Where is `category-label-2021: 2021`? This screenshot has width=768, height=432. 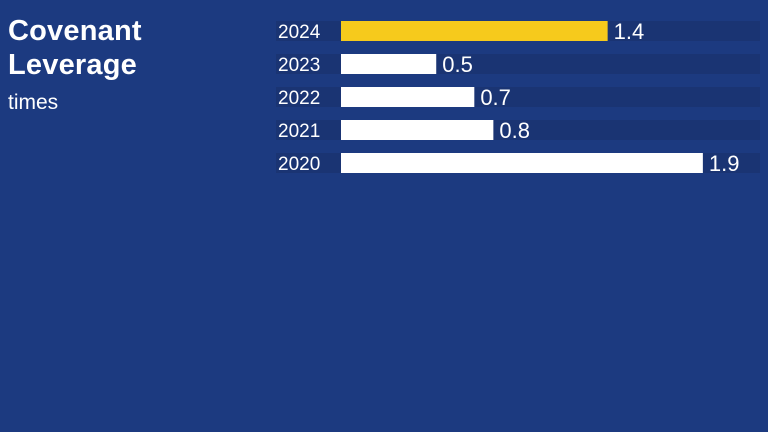
category-label-2021: 2021 is located at coordinates (299, 131).